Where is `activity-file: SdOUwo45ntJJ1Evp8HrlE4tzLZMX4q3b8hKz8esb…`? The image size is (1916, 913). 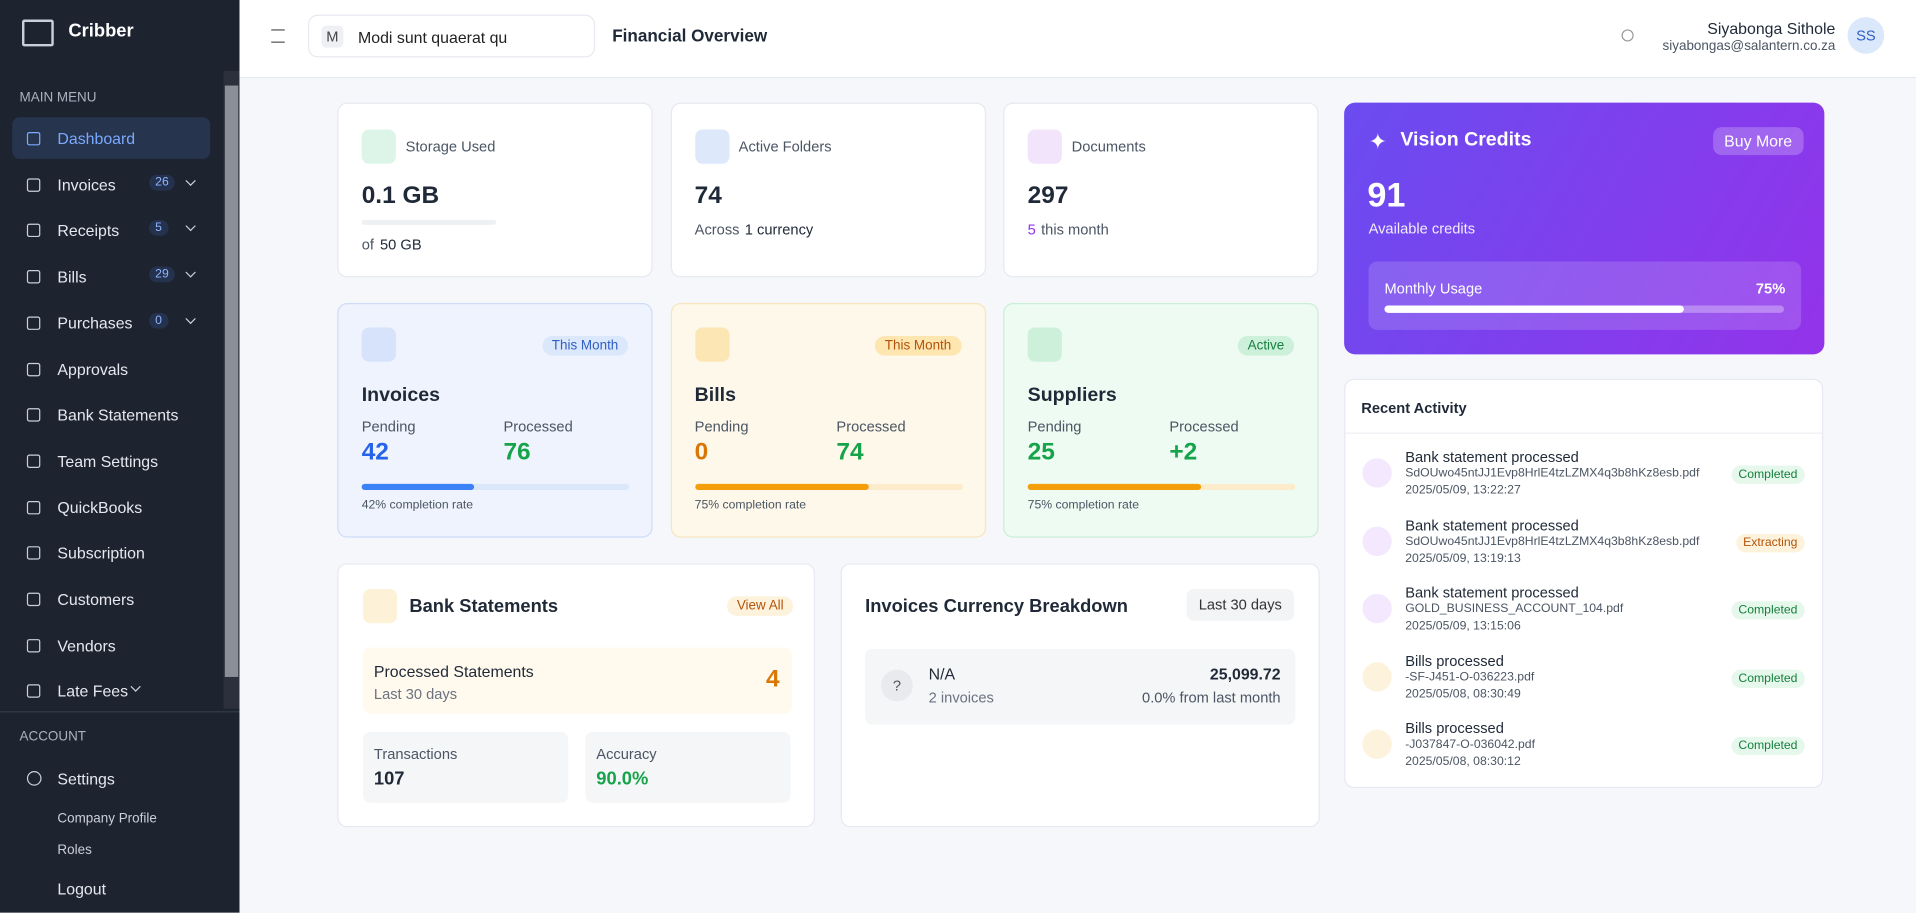
activity-file: SdOUwo45ntJJ1Evp8HrlE4tzLZMX4q3b8hKz8esb… is located at coordinates (1552, 473).